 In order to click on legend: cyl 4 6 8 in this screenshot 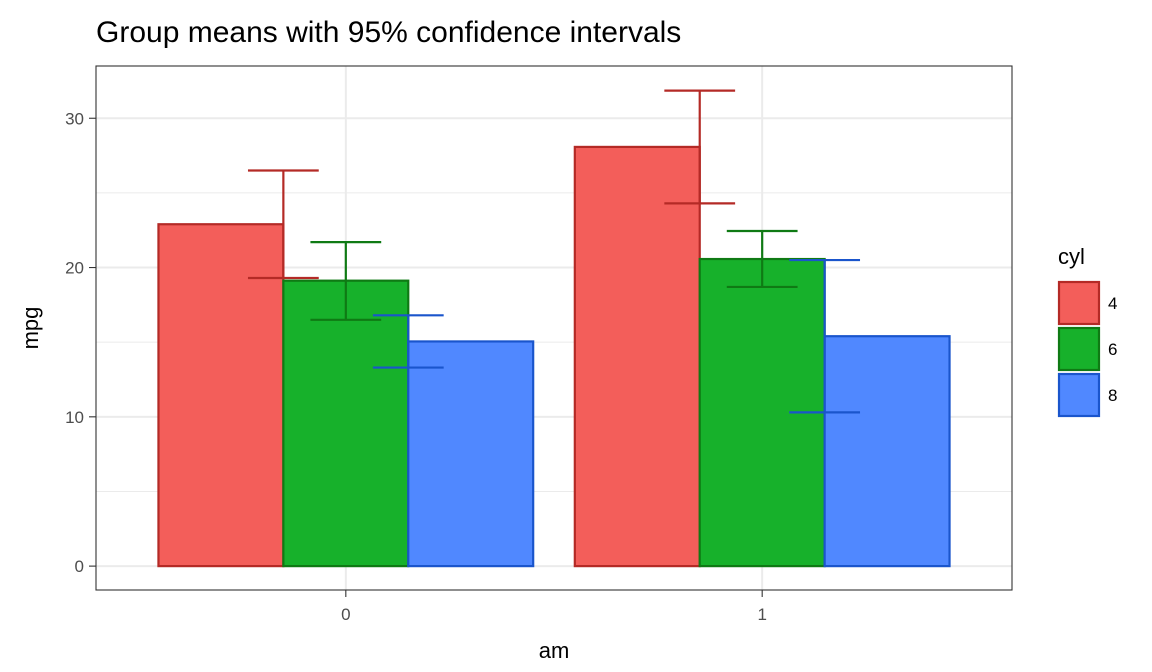, I will do `click(1087, 331)`.